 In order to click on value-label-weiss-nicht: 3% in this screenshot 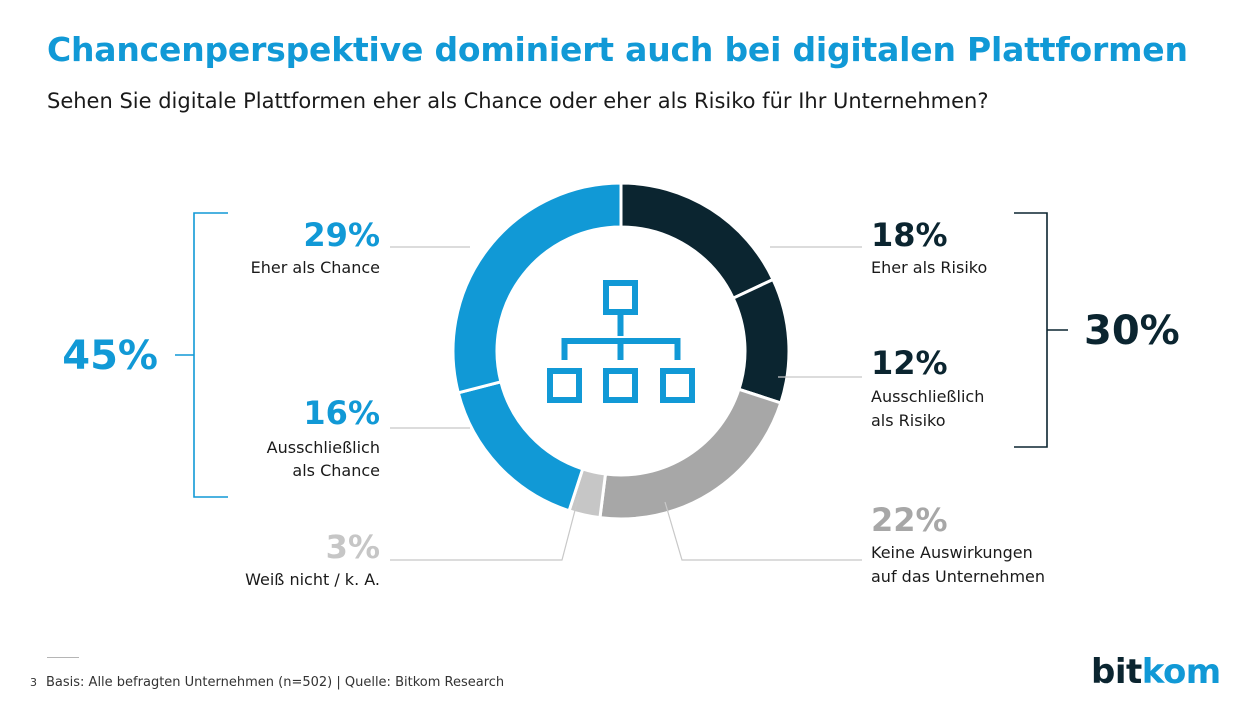, I will do `click(353, 547)`.